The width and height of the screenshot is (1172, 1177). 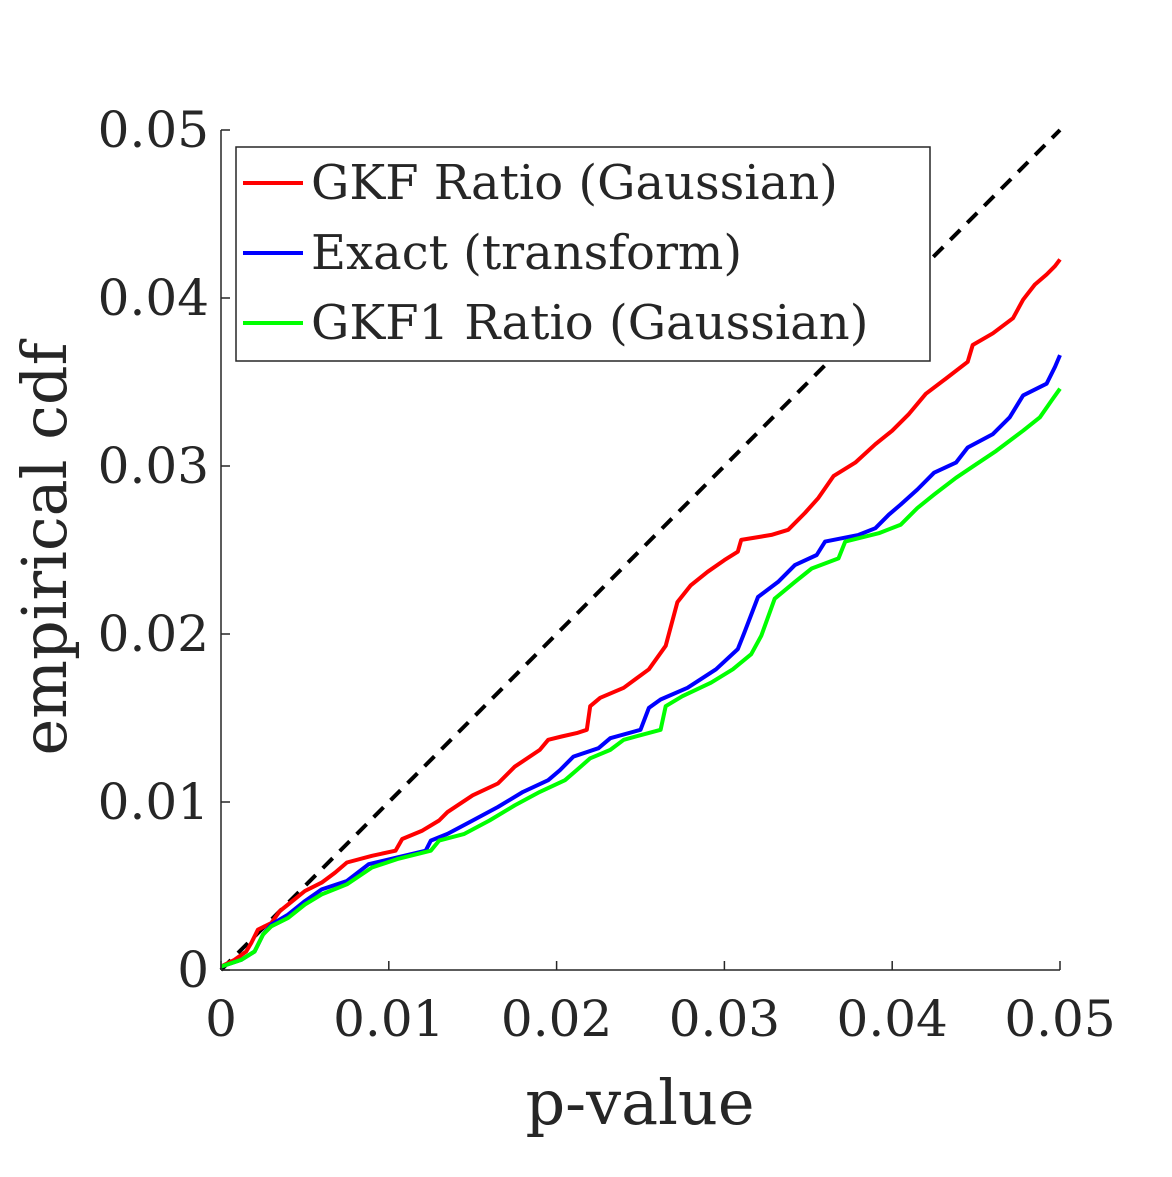 I want to click on x-tick-label: 0, so click(x=221, y=1019).